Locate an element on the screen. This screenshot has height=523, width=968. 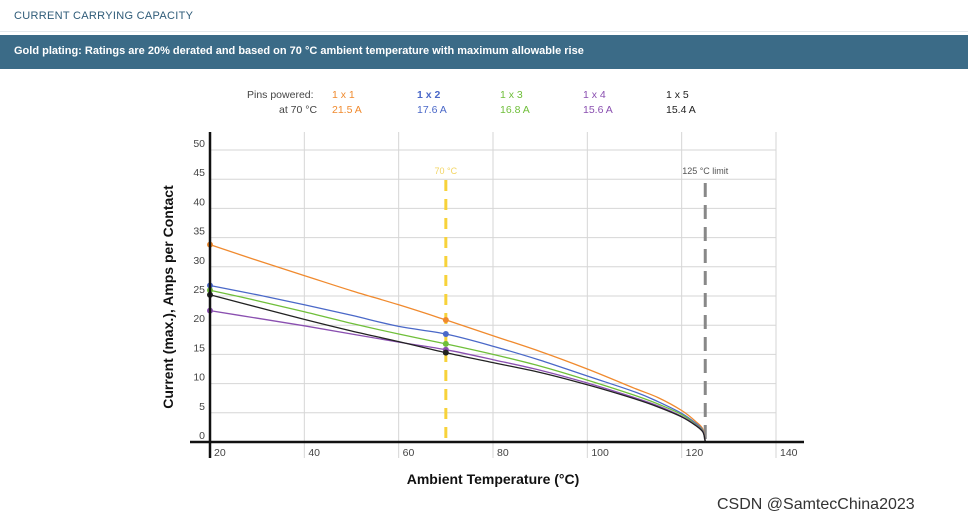
legend-1x4-value: 15.6 A is located at coordinates (598, 110).